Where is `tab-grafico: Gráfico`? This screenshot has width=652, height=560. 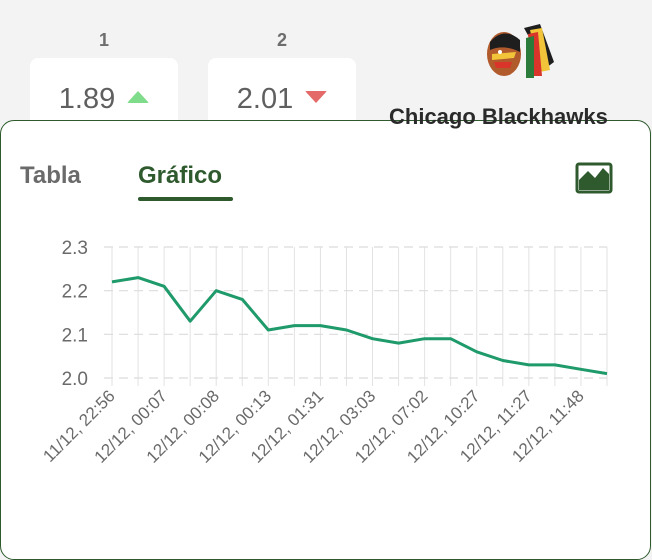 tab-grafico: Gráfico is located at coordinates (180, 175).